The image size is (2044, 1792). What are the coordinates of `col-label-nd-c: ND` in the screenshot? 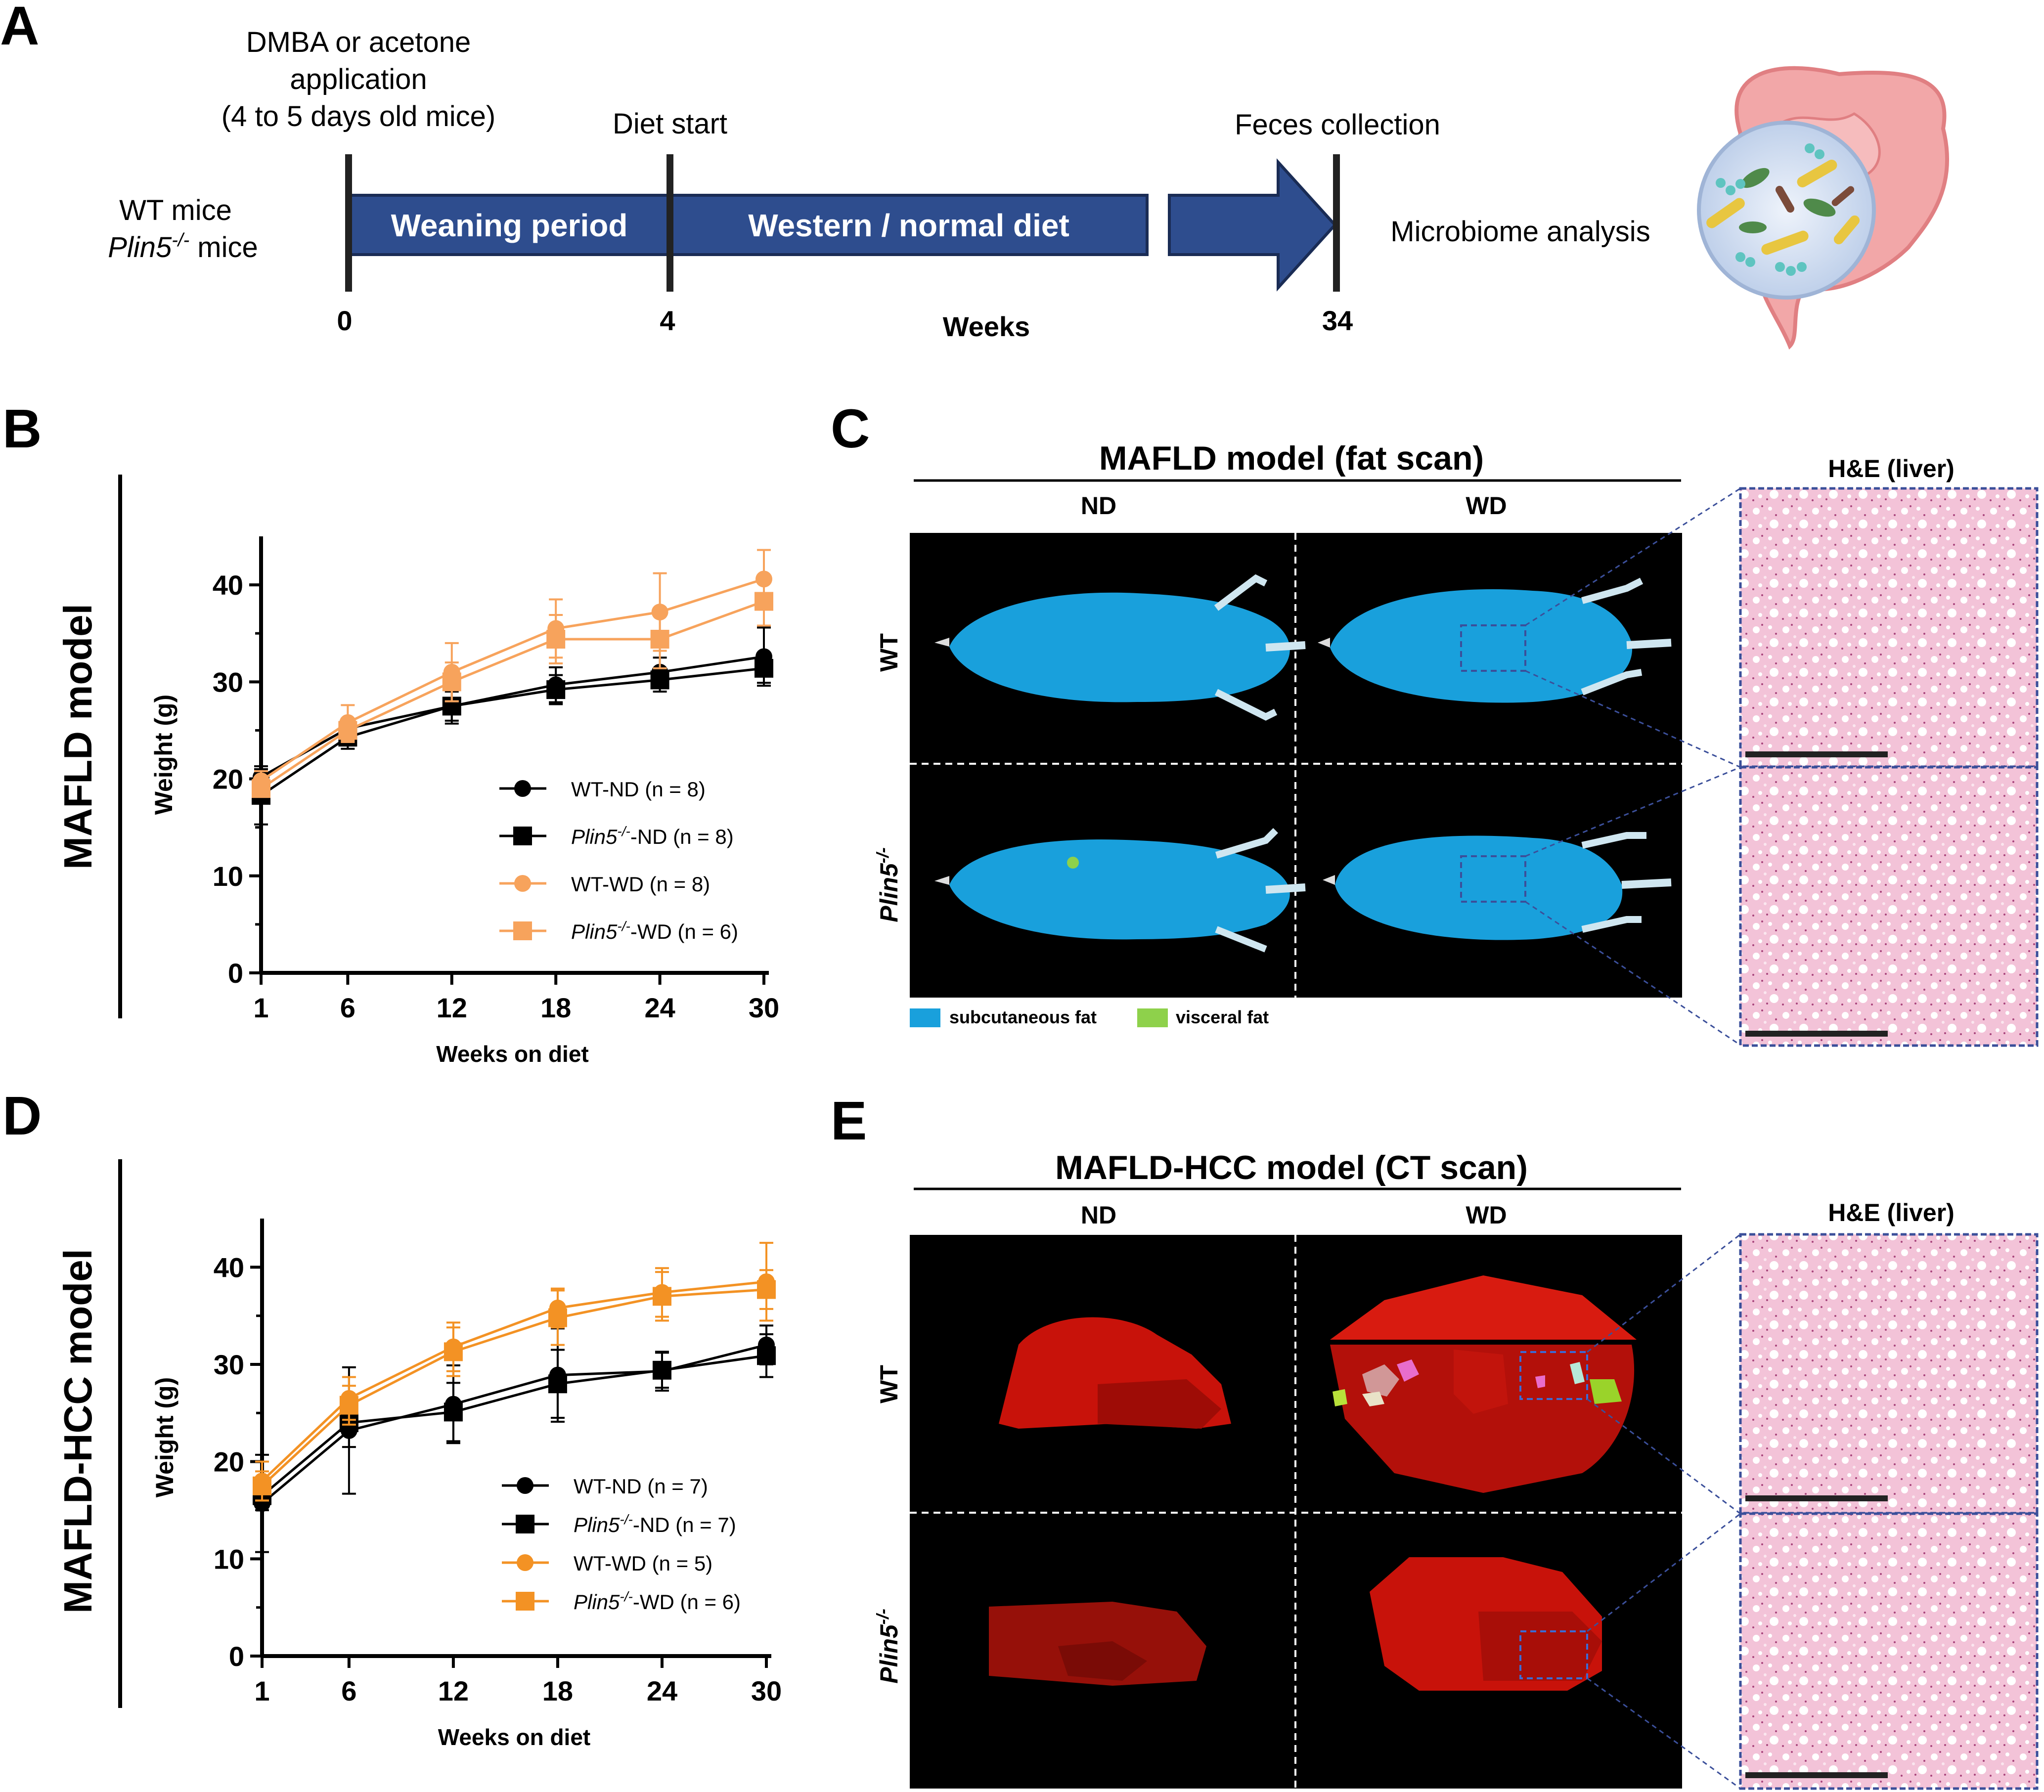 It's located at (1098, 506).